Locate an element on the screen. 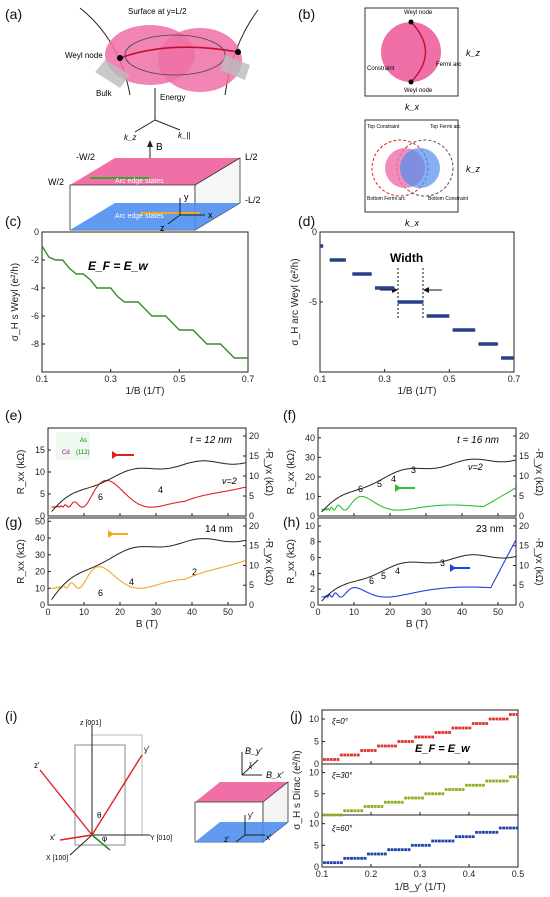 This screenshot has height=897, width=550. a-surface-label: Surface at y=L/2 is located at coordinates (157, 11).